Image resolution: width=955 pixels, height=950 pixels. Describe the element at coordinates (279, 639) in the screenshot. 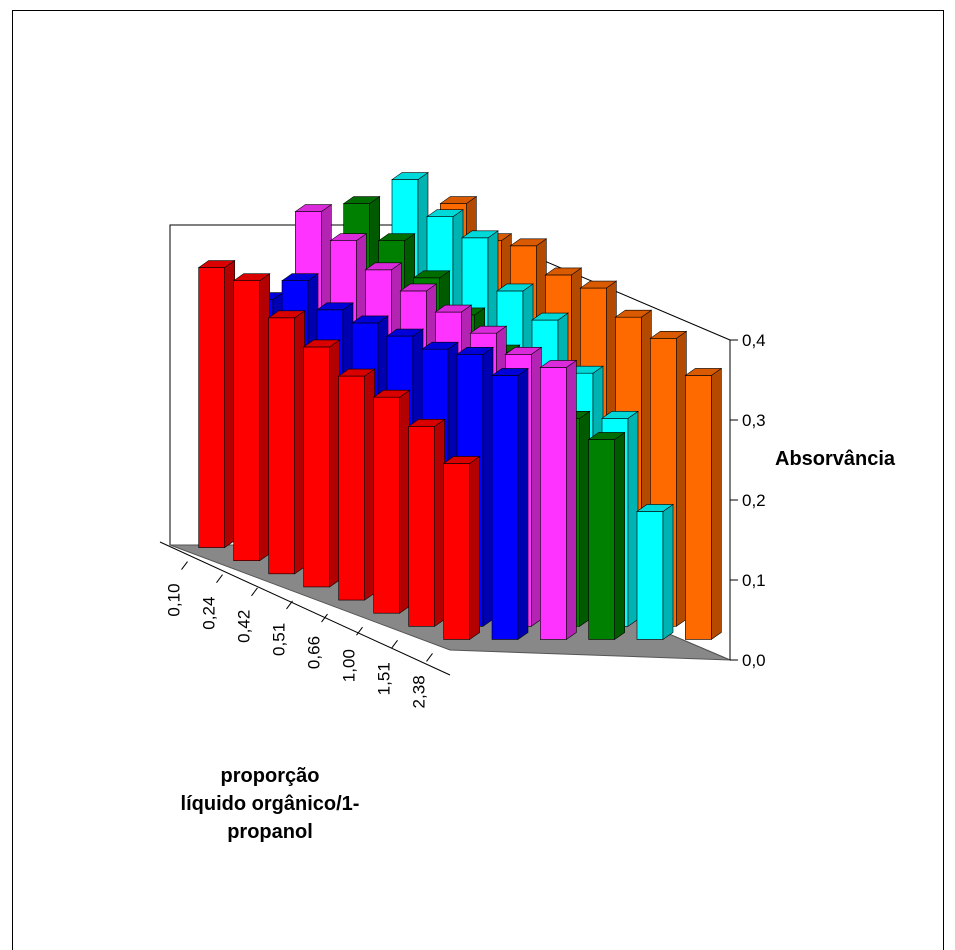

I see `x-tick-label: 0,51` at that location.